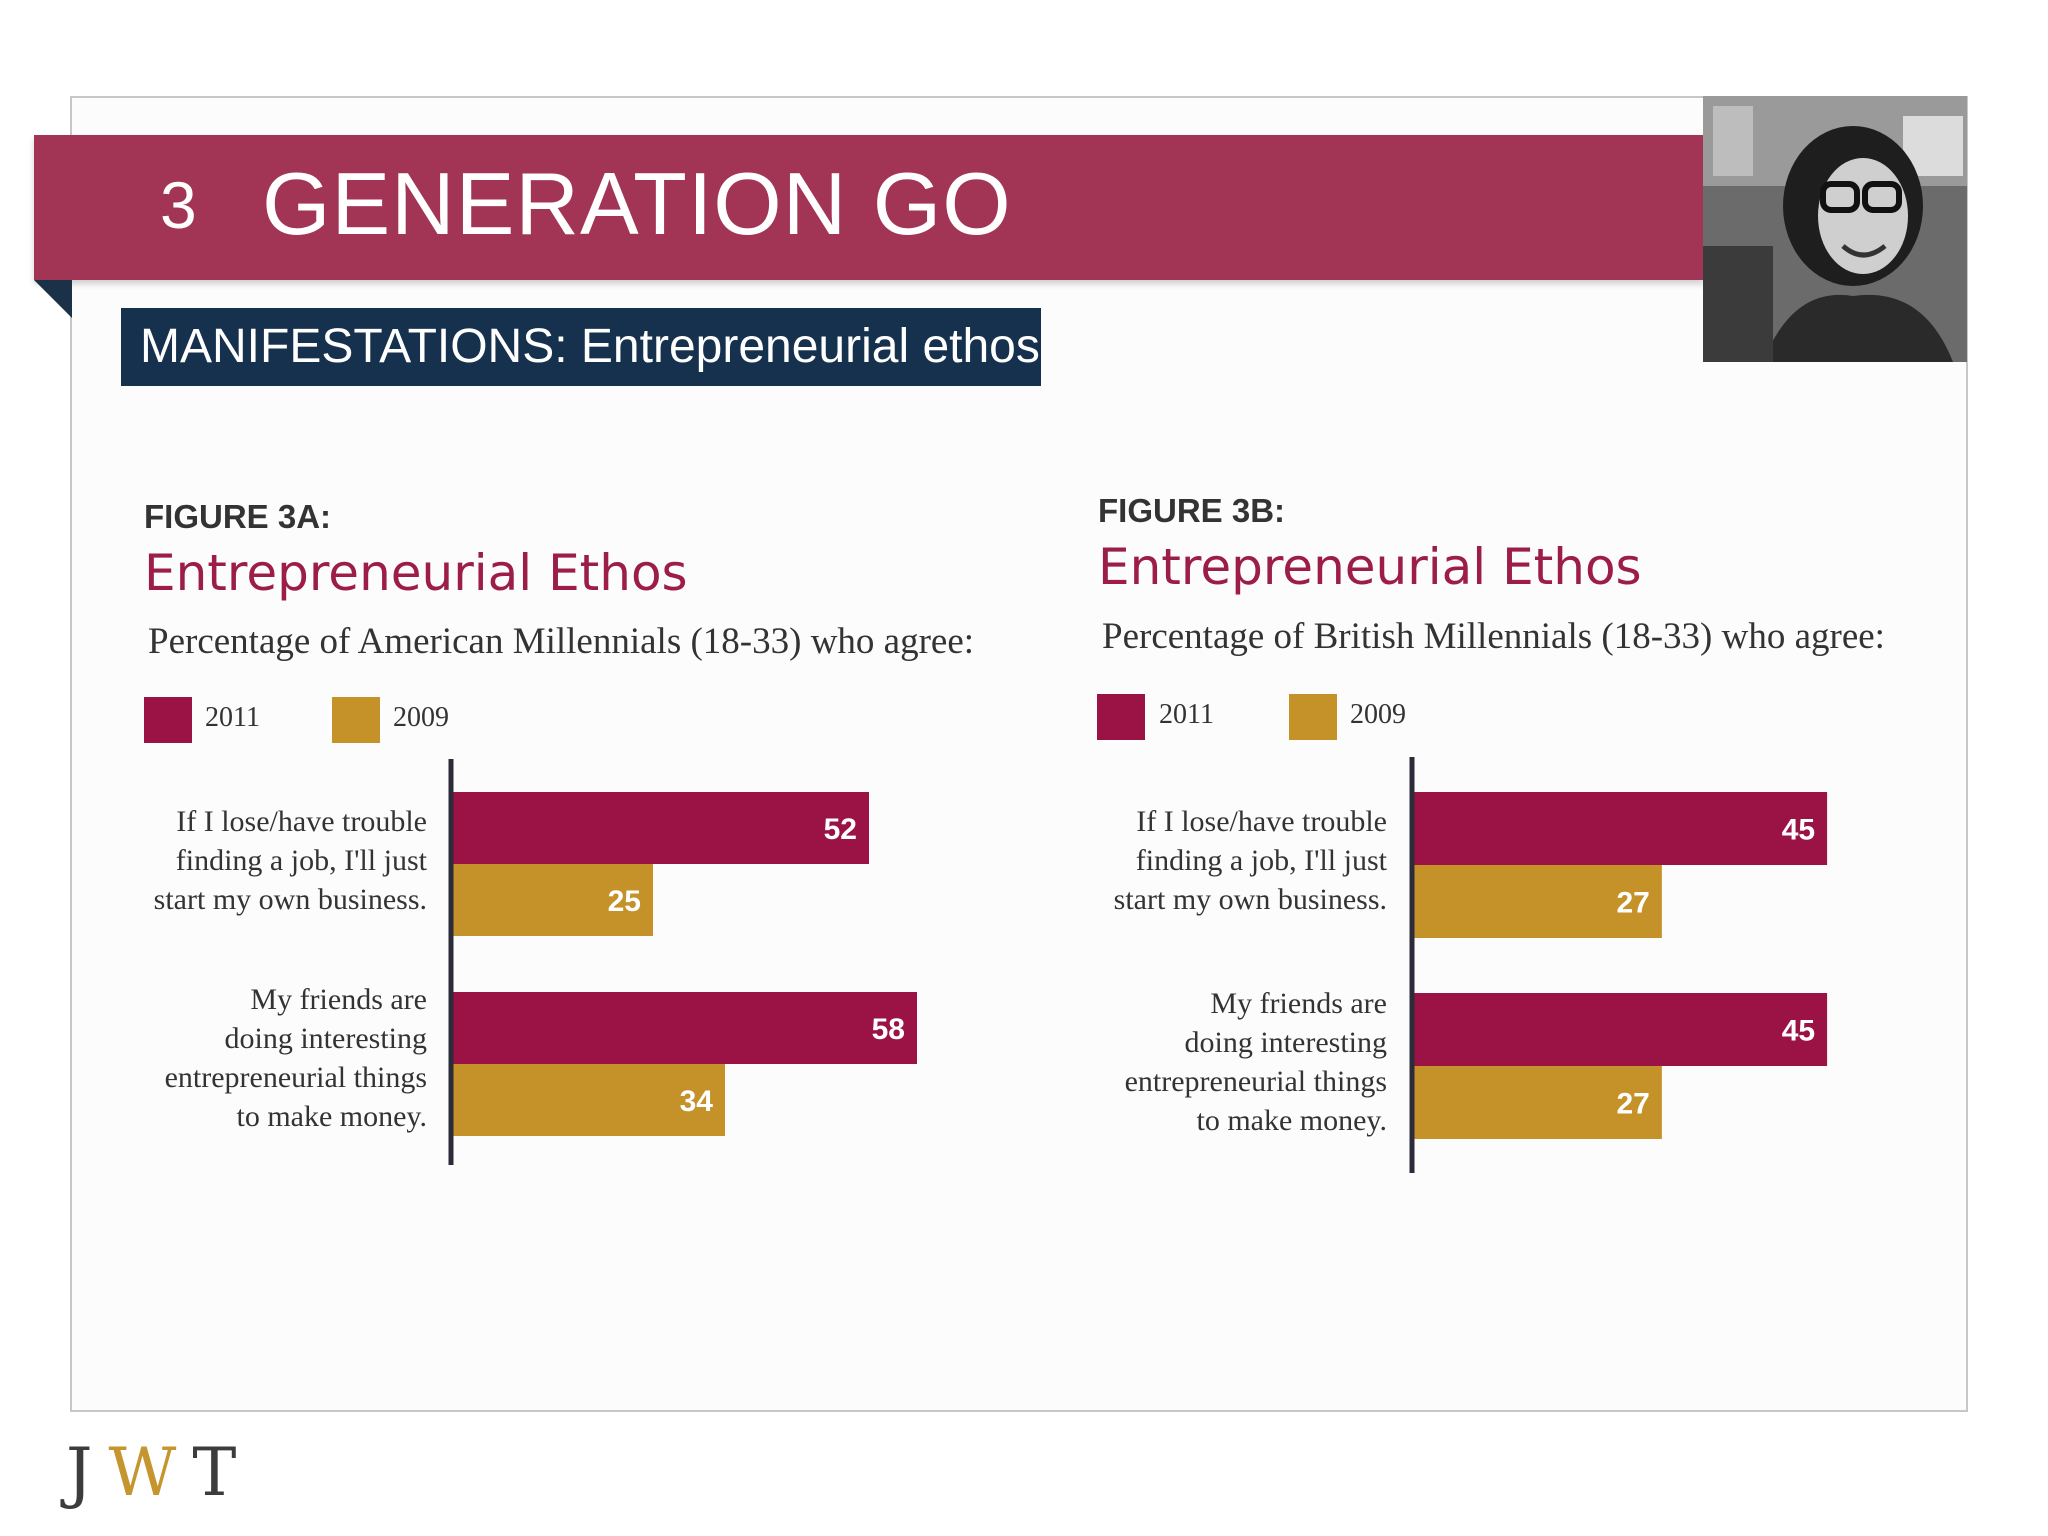 Image resolution: width=2048 pixels, height=1536 pixels. I want to click on section-title: GENERATION GO, so click(637, 203).